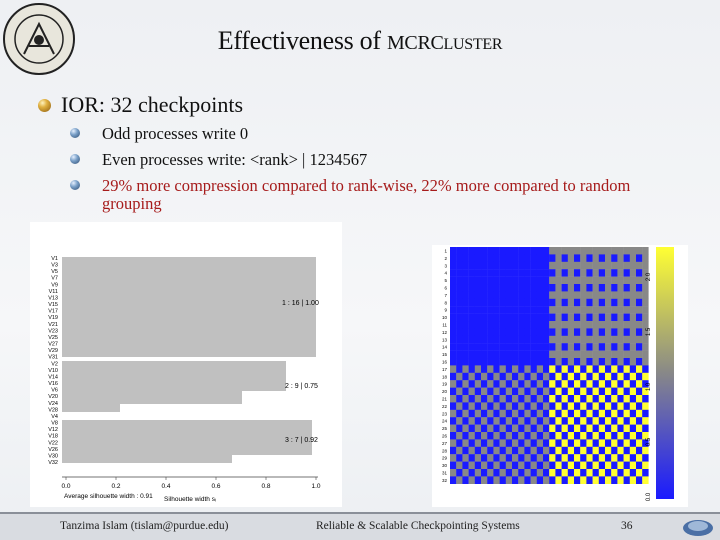 The image size is (720, 540). Describe the element at coordinates (53, 463) in the screenshot. I see `silhouette-row-label: V32` at that location.